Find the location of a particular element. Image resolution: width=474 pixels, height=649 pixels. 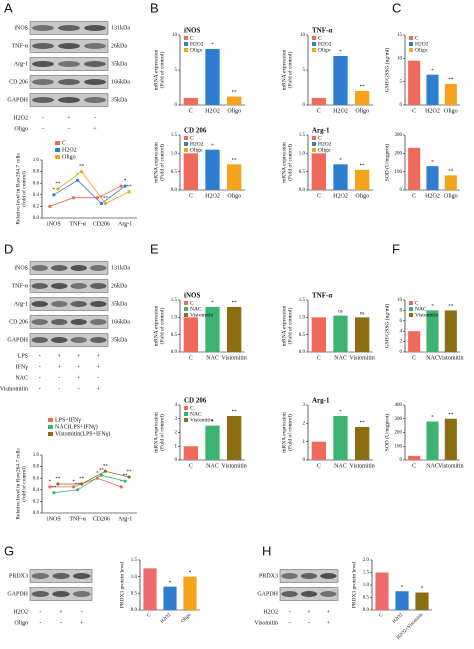

y-tick-label: 0.8 is located at coordinates (36, 467).